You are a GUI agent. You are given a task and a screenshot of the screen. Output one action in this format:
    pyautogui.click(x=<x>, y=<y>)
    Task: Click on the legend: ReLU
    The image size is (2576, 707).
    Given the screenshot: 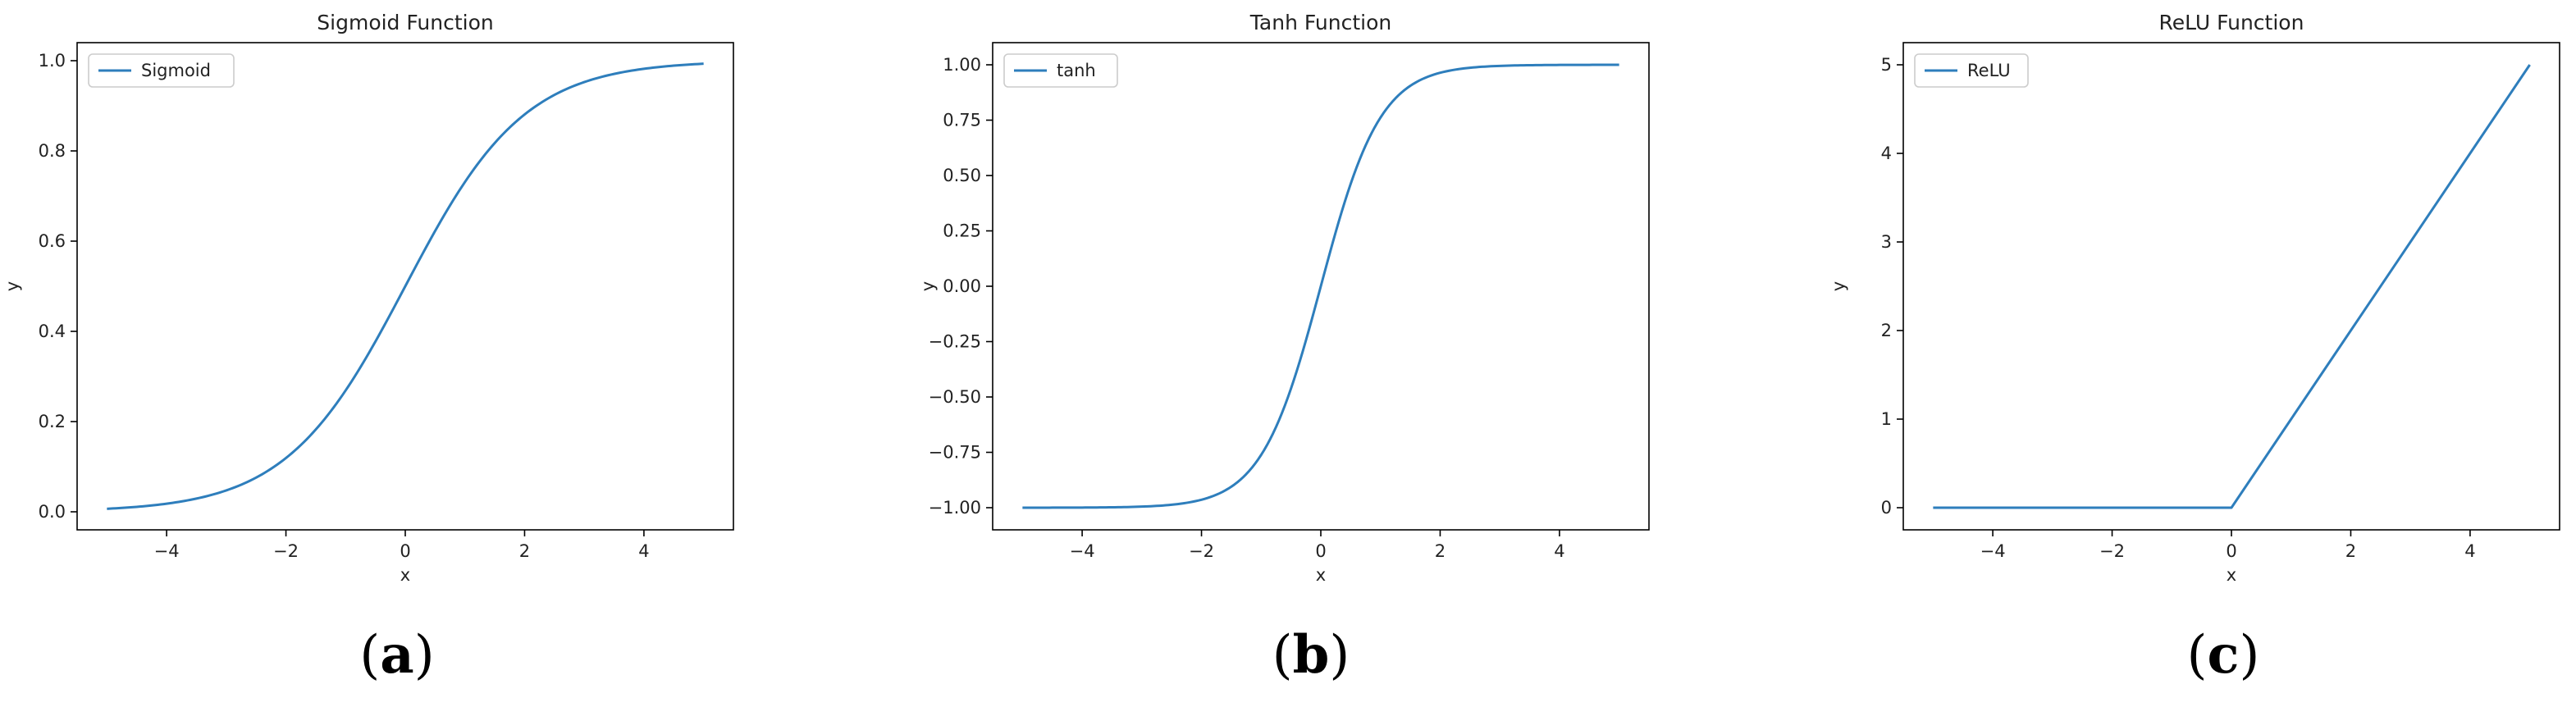 What is the action you would take?
    pyautogui.click(x=1971, y=70)
    